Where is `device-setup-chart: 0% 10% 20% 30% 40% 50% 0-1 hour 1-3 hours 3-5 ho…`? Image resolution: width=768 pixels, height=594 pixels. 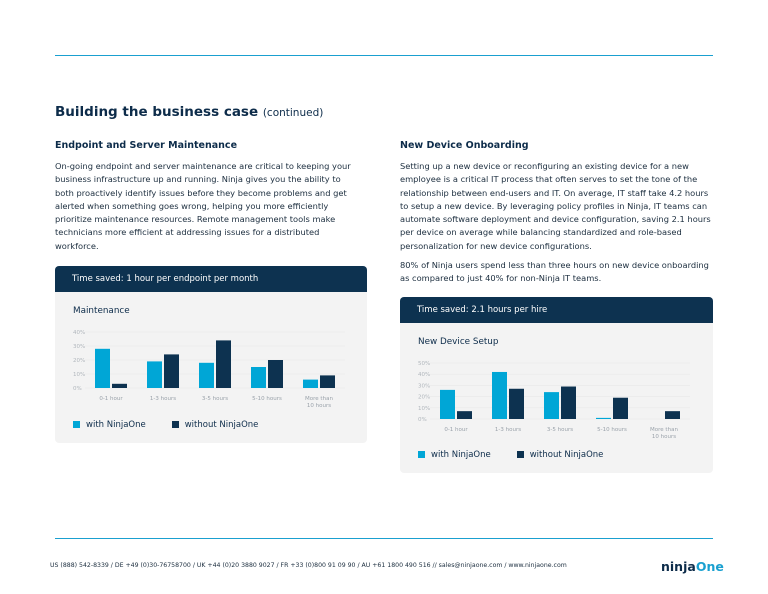
device-setup-chart: 0% 10% 20% 30% 40% 50% 0-1 hour 1-3 hours 3-5 ho… is located at coordinates (554, 400).